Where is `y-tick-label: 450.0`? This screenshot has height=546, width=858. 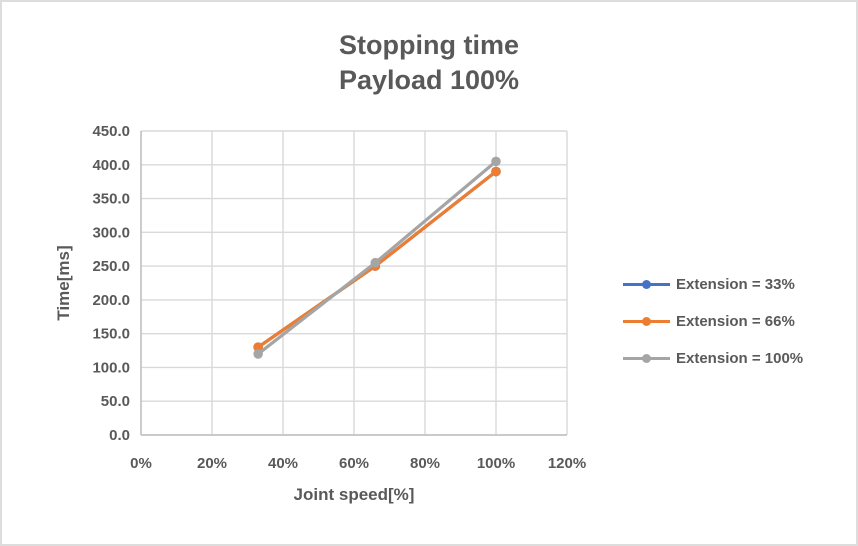 y-tick-label: 450.0 is located at coordinates (111, 131).